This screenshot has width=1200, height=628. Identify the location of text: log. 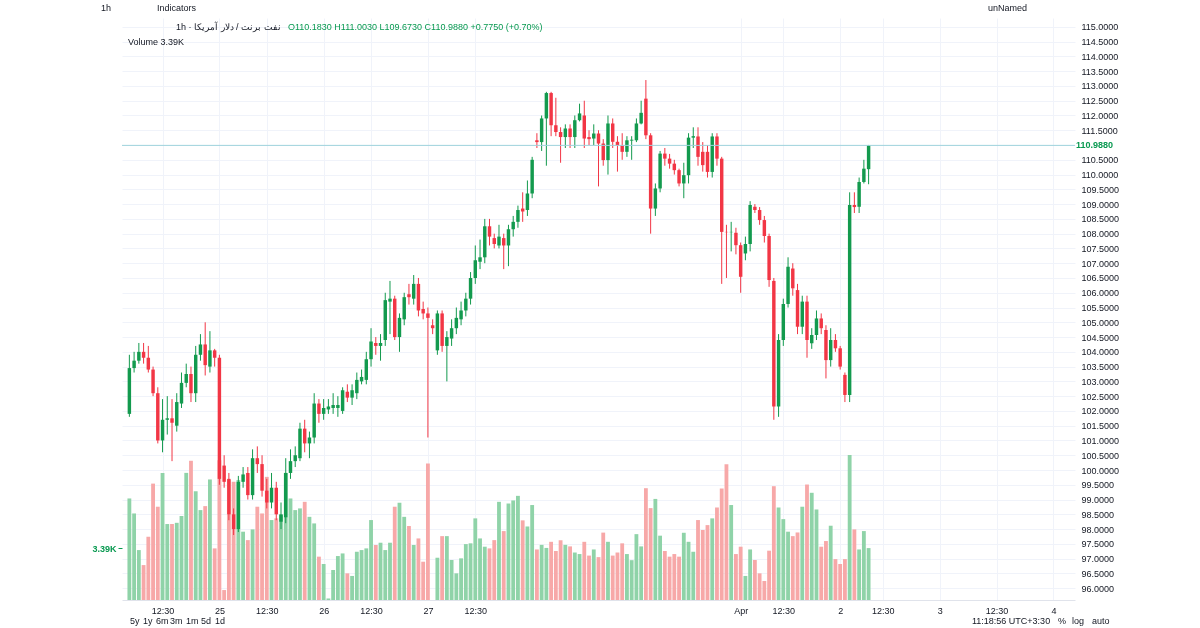
(1078, 621).